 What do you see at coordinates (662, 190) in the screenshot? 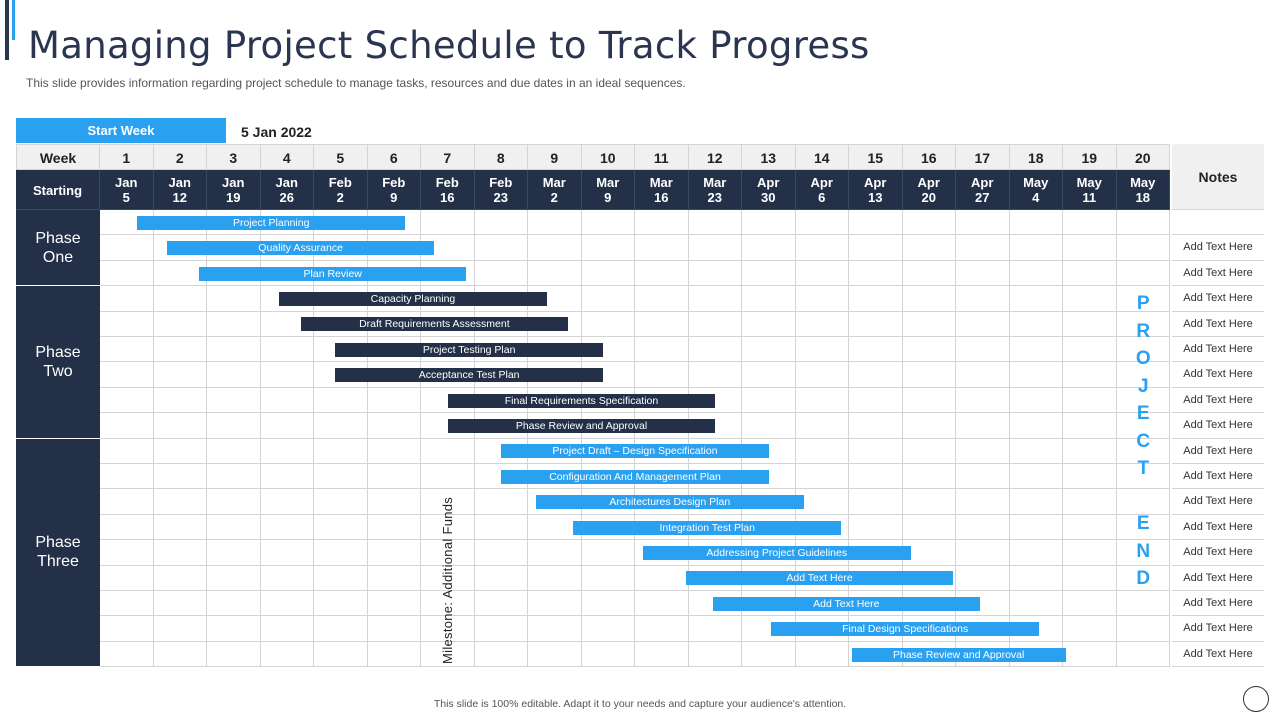
I see `week-start-date: Mar 16` at bounding box center [662, 190].